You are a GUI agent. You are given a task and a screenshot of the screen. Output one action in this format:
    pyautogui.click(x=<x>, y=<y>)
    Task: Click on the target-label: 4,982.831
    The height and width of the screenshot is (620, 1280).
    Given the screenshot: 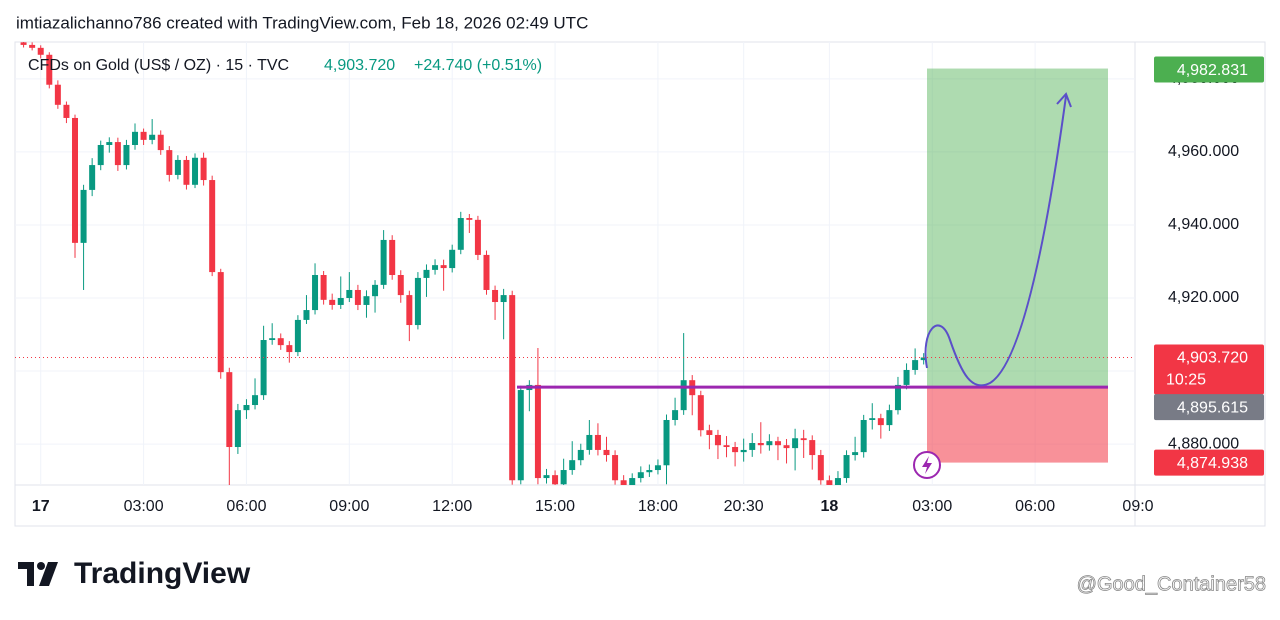 What is the action you would take?
    pyautogui.click(x=1212, y=70)
    